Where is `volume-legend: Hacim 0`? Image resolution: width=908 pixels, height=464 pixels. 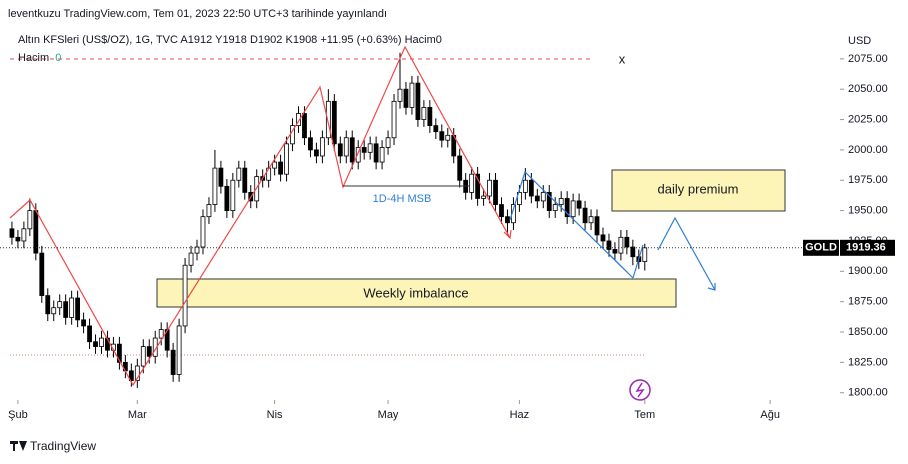
volume-legend: Hacim 0 is located at coordinates (39, 58).